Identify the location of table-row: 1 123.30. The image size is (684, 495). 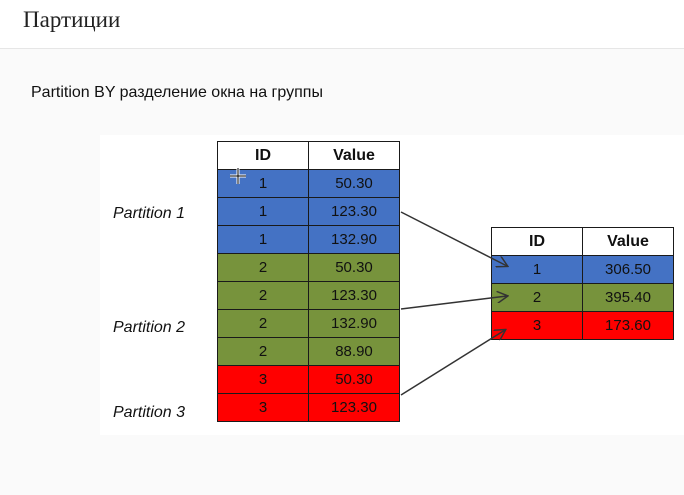
(308, 211).